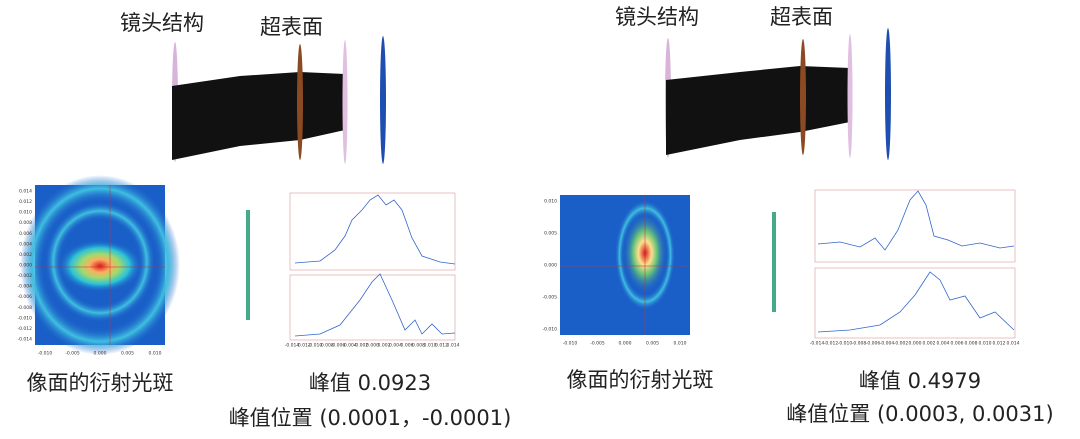 The width and height of the screenshot is (1080, 439). I want to click on y-tick-label: -0.004, so click(24, 287).